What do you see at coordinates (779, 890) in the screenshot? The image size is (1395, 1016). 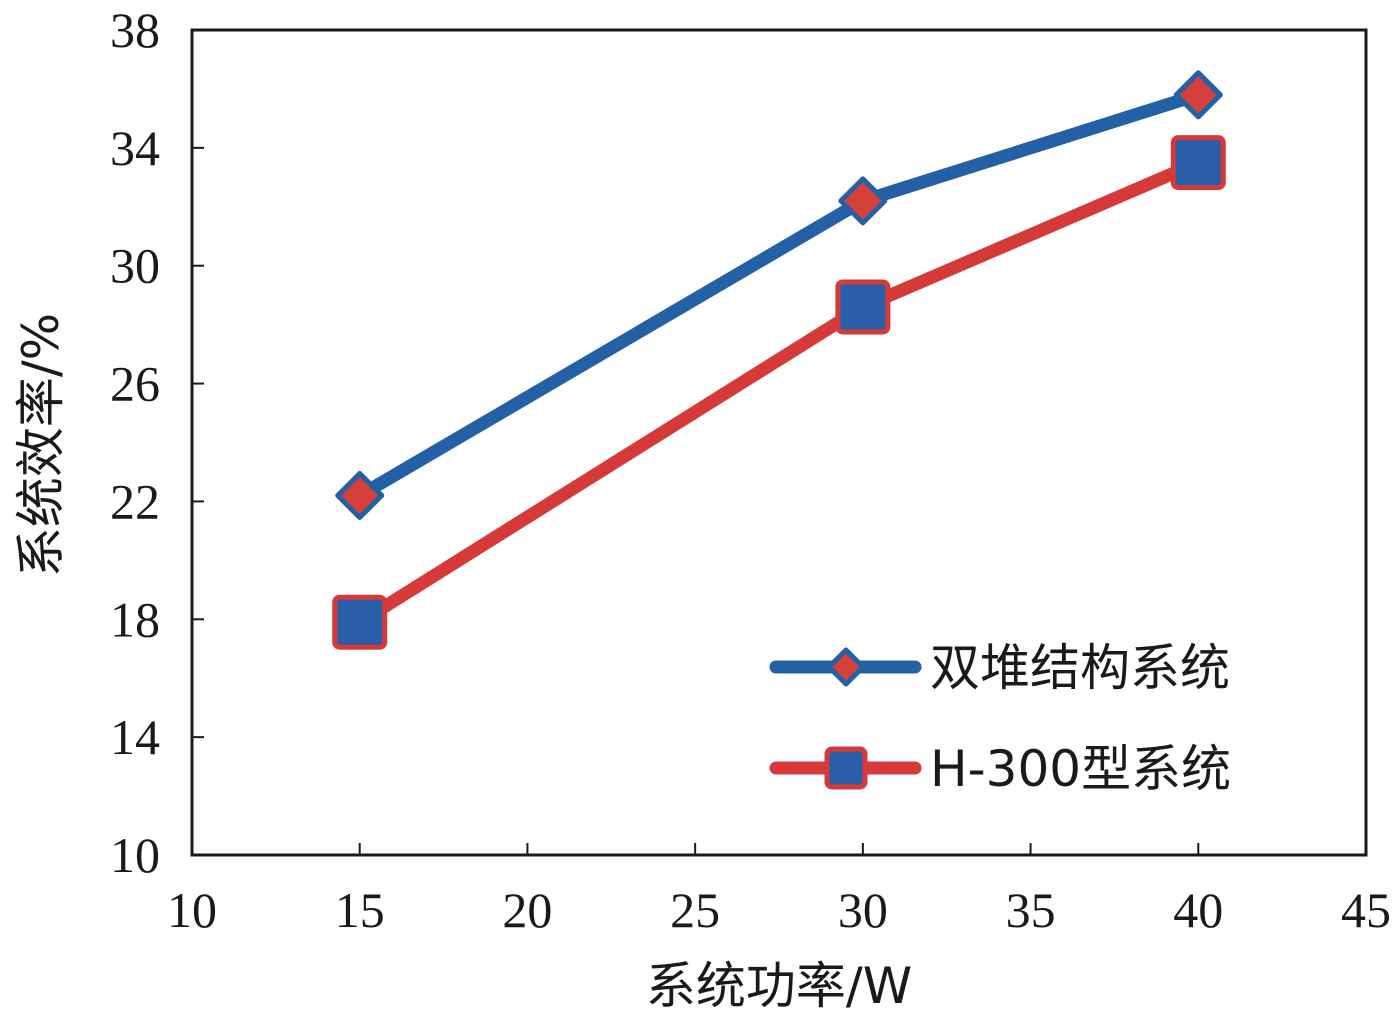 I see `x-axis-ticks: 10 15 20 25 30 35 40 45` at bounding box center [779, 890].